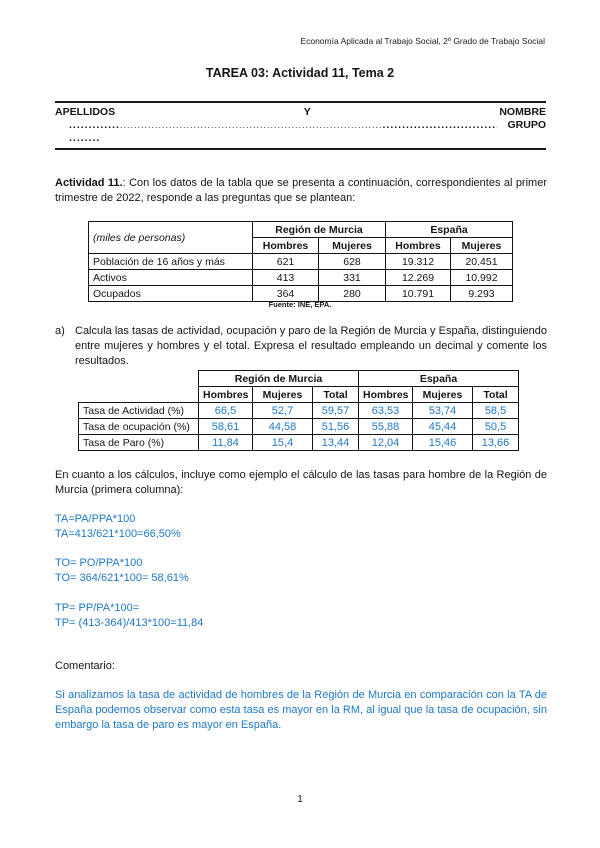 The image size is (600, 848). I want to click on table1-row-label: Activos, so click(170, 277).